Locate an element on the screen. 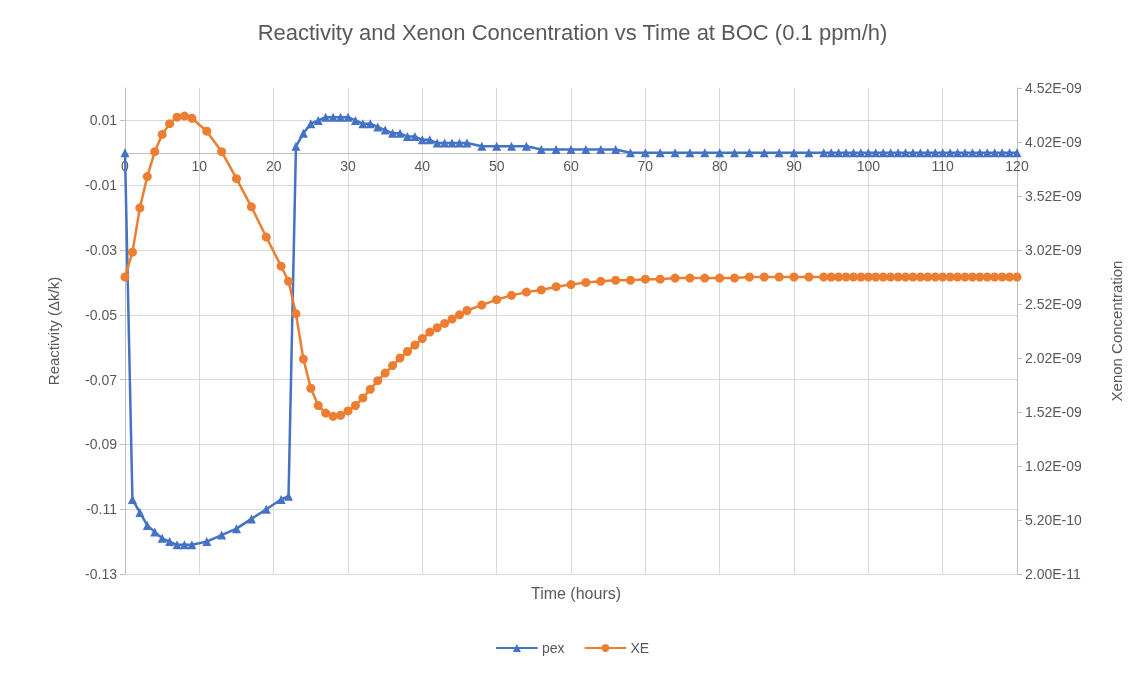 The image size is (1145, 678). x-tick-label: 60 is located at coordinates (571, 165).